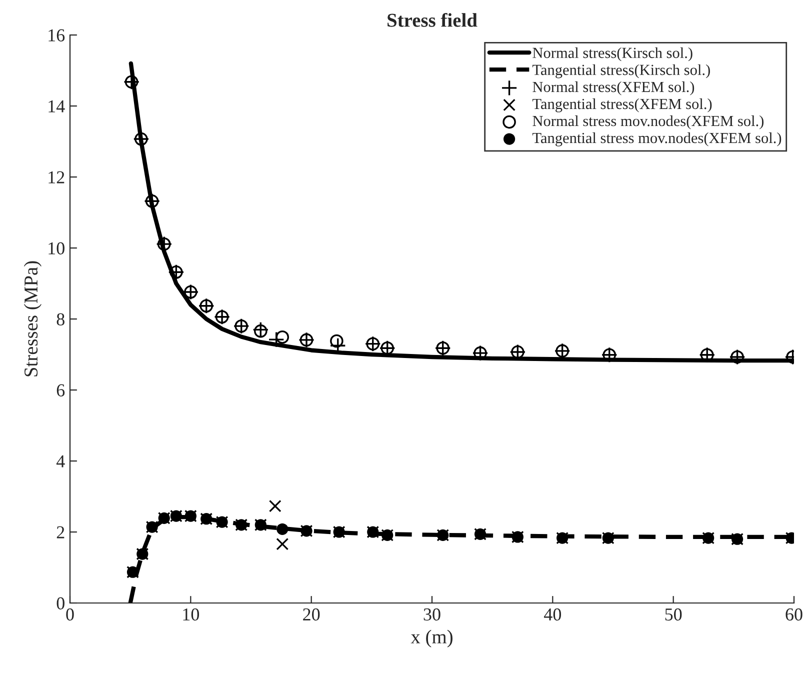  I want to click on legend-label: Normal stress(XFEM sol.), so click(613, 88).